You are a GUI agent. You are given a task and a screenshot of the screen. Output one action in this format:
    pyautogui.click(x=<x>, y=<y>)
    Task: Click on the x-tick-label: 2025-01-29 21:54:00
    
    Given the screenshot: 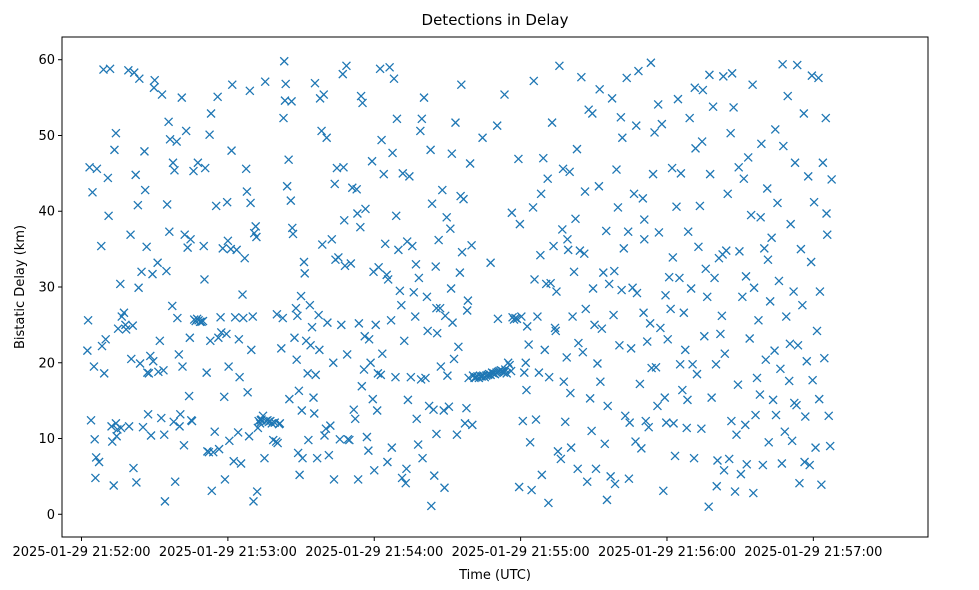 What is the action you would take?
    pyautogui.click(x=374, y=552)
    